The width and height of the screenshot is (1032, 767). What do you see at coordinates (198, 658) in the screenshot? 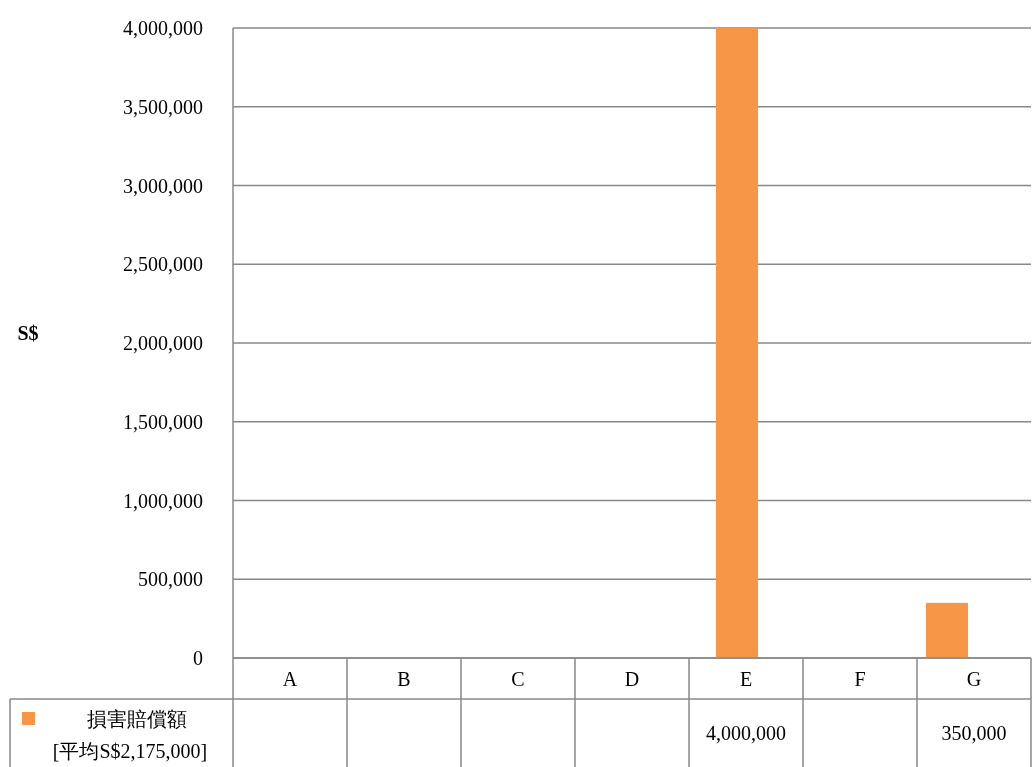
I see `y-tick-label: 0` at bounding box center [198, 658].